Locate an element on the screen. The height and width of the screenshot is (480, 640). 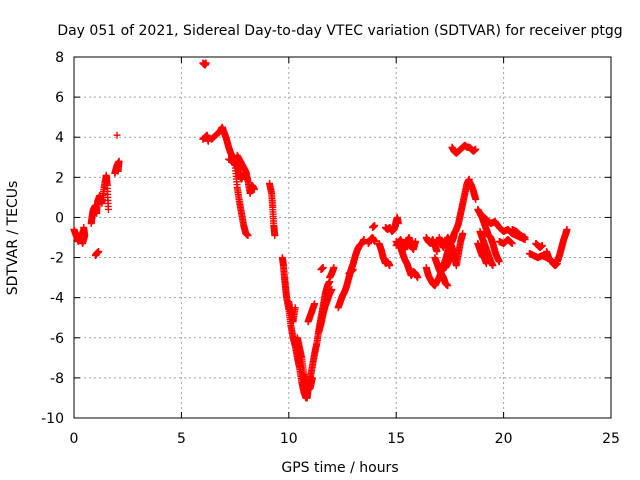
x-axis-label: GPS time / hours is located at coordinates (339, 468).